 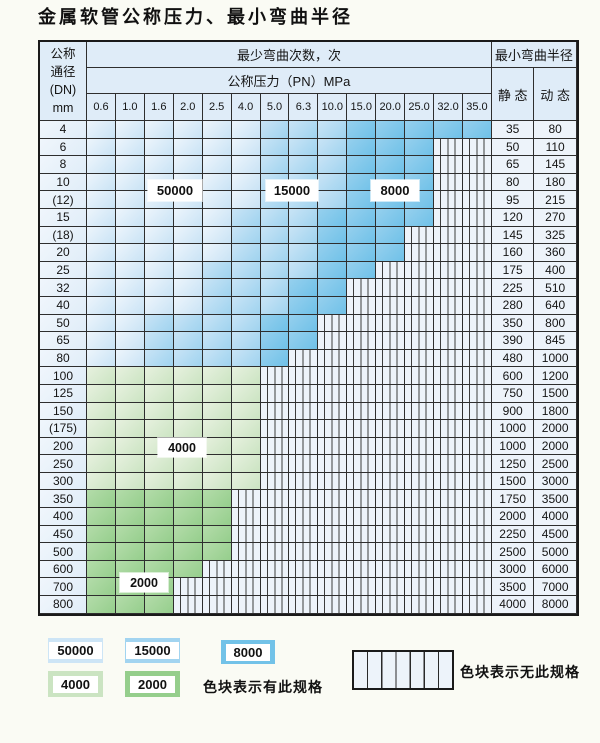 I want to click on static-radius-cell: 390, so click(x=513, y=341).